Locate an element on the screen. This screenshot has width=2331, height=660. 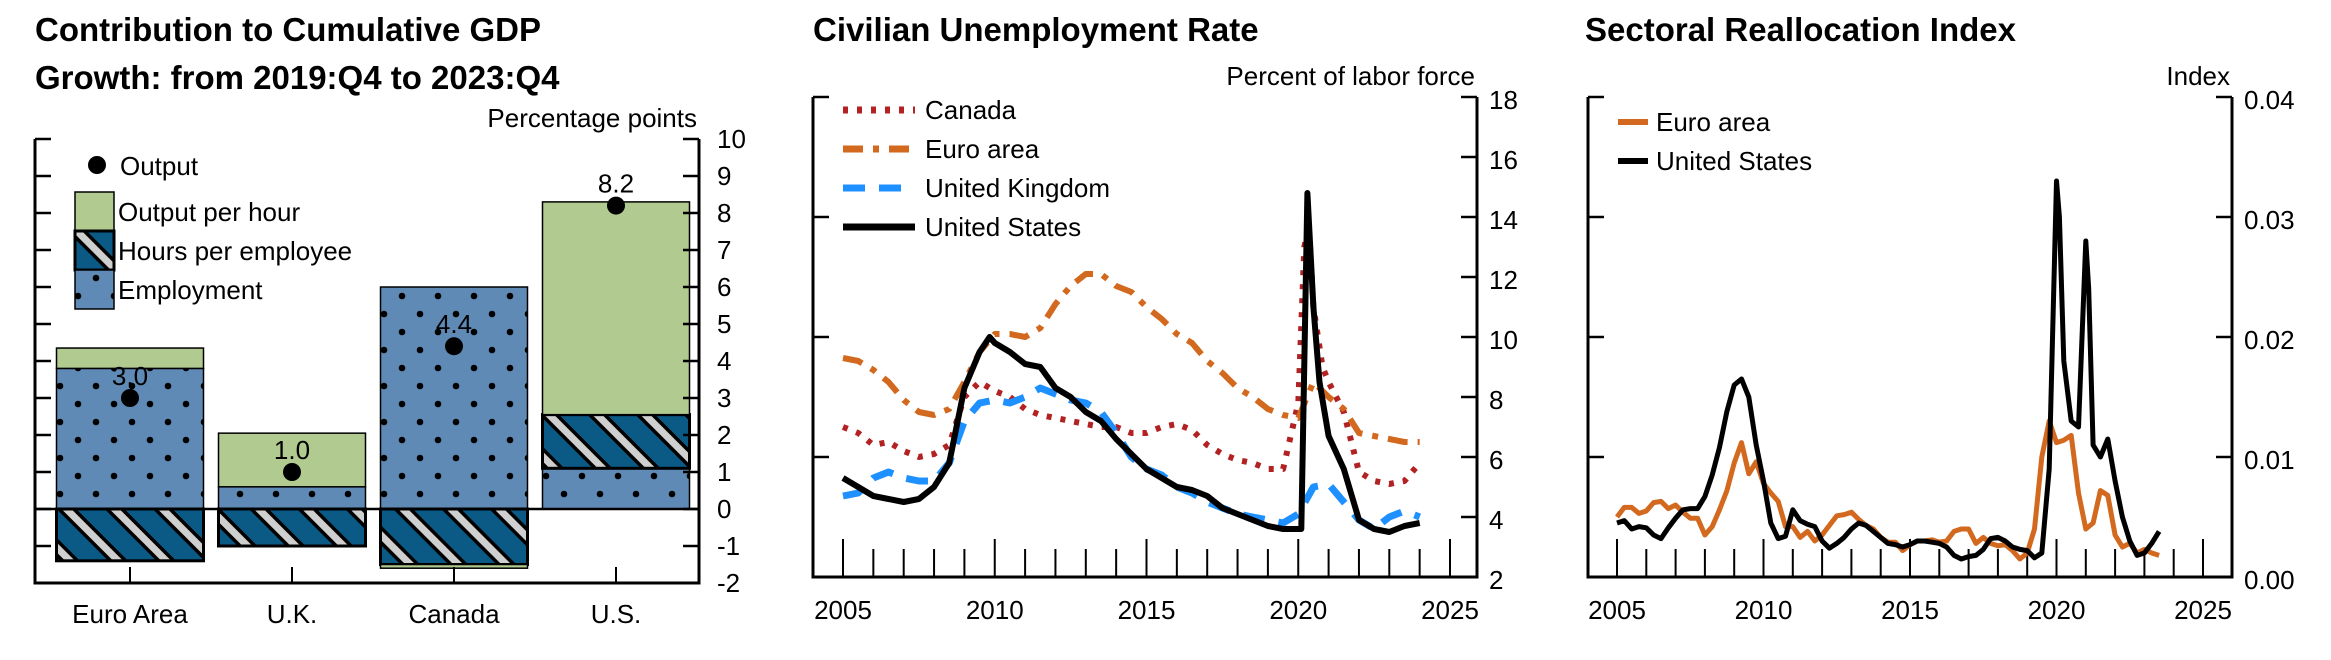
y-tick-label: 7 is located at coordinates (724, 250).